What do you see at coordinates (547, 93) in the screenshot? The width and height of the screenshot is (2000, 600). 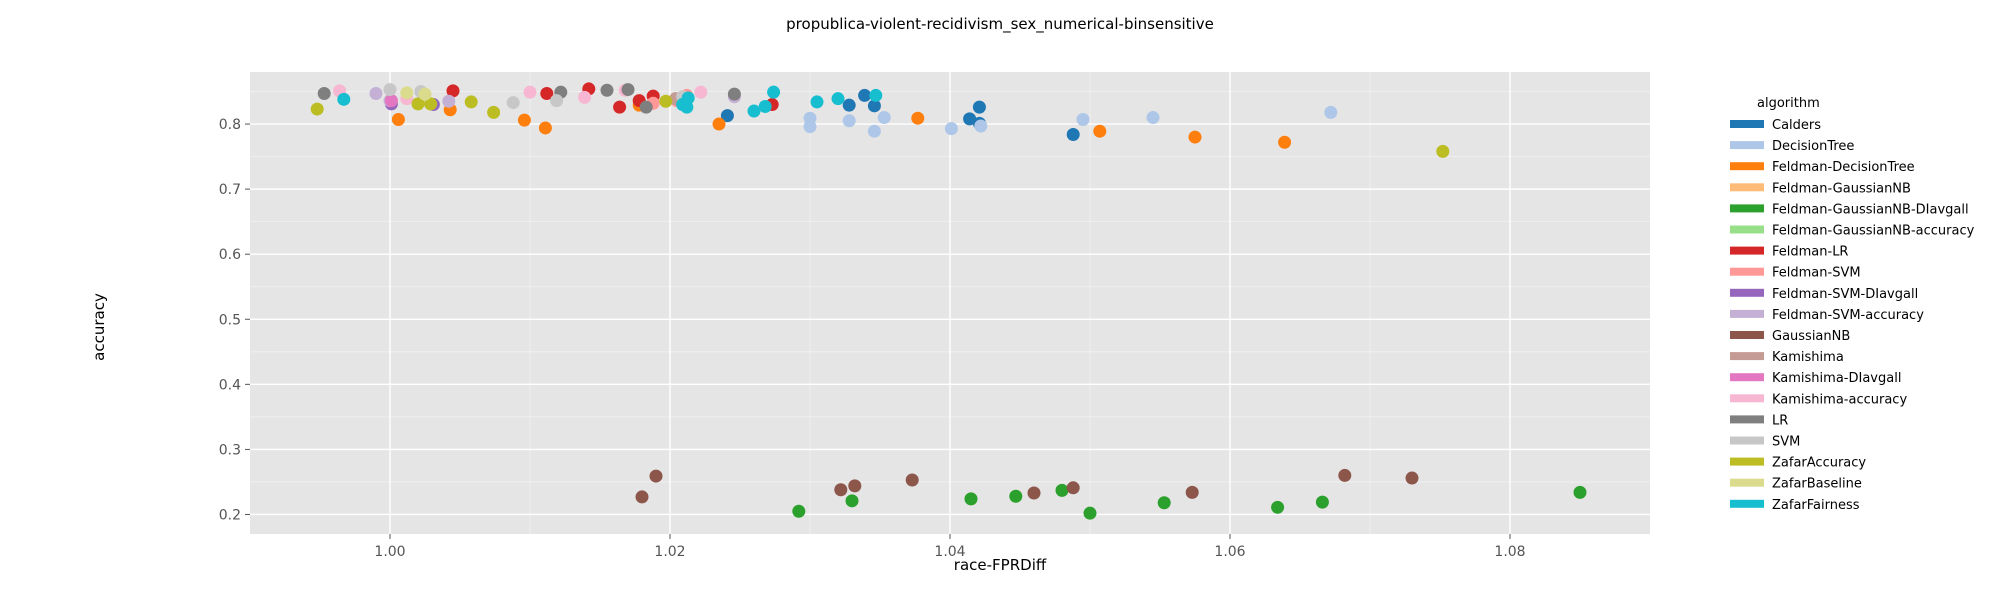 I see `point-feldman-lr` at bounding box center [547, 93].